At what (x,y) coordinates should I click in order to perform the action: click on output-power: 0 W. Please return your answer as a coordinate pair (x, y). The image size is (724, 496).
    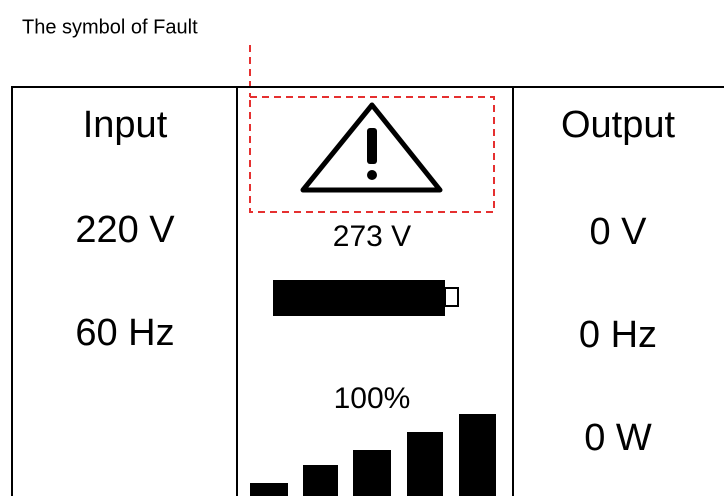
    Looking at the image, I should click on (618, 438).